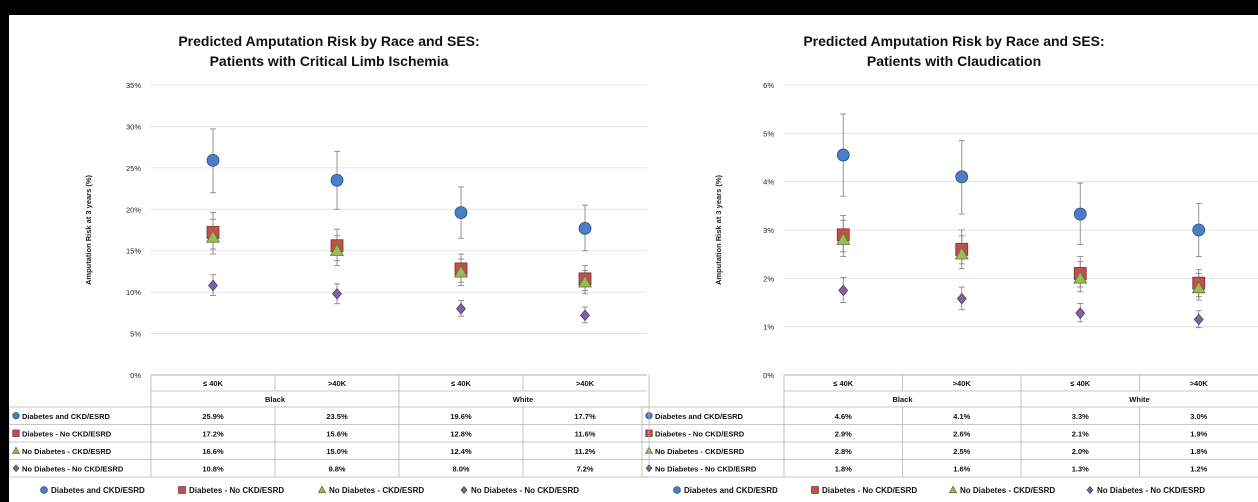 The width and height of the screenshot is (1258, 502). Describe the element at coordinates (461, 451) in the screenshot. I see `data-label: 12.4%` at that location.